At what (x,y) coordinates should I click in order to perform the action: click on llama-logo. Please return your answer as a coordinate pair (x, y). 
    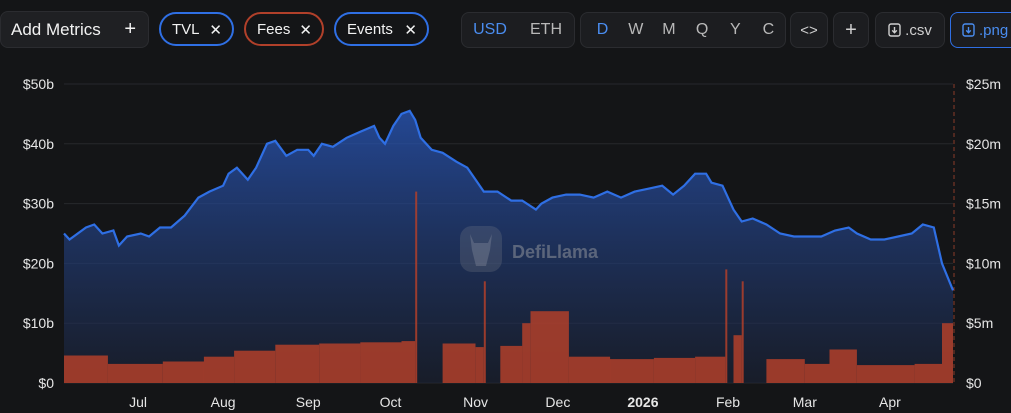
    Looking at the image, I should click on (481, 249).